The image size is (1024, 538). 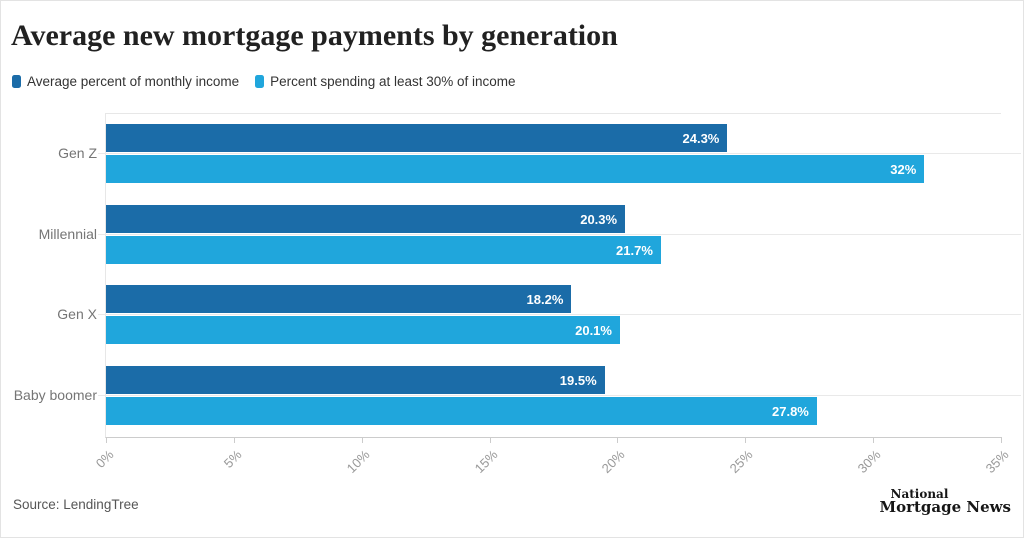 I want to click on legend-label: Percent spending at least 30% of income, so click(x=393, y=81).